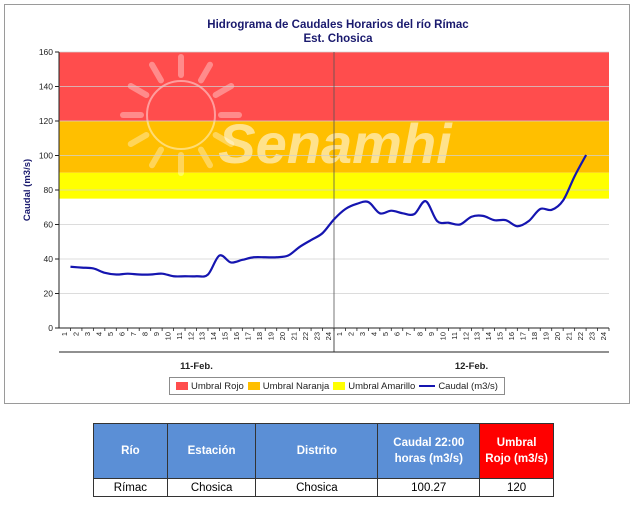 The image size is (636, 507). Describe the element at coordinates (46, 52) in the screenshot. I see `y-tick-label: 160` at that location.